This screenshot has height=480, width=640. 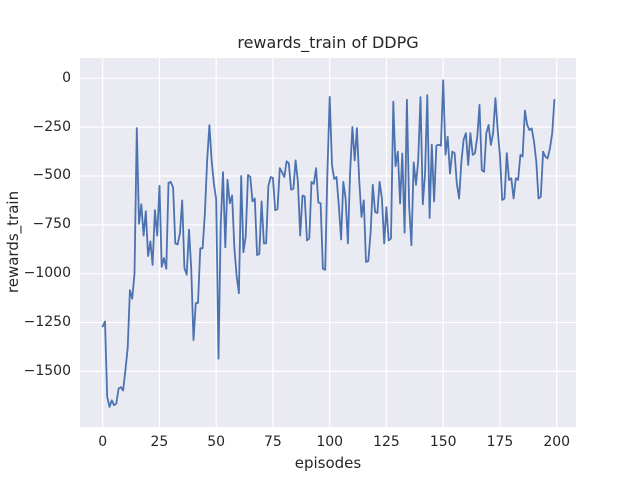 I want to click on x-tick-labels: 0 25 50 75 100 125 150 175 200, so click(x=328, y=442).